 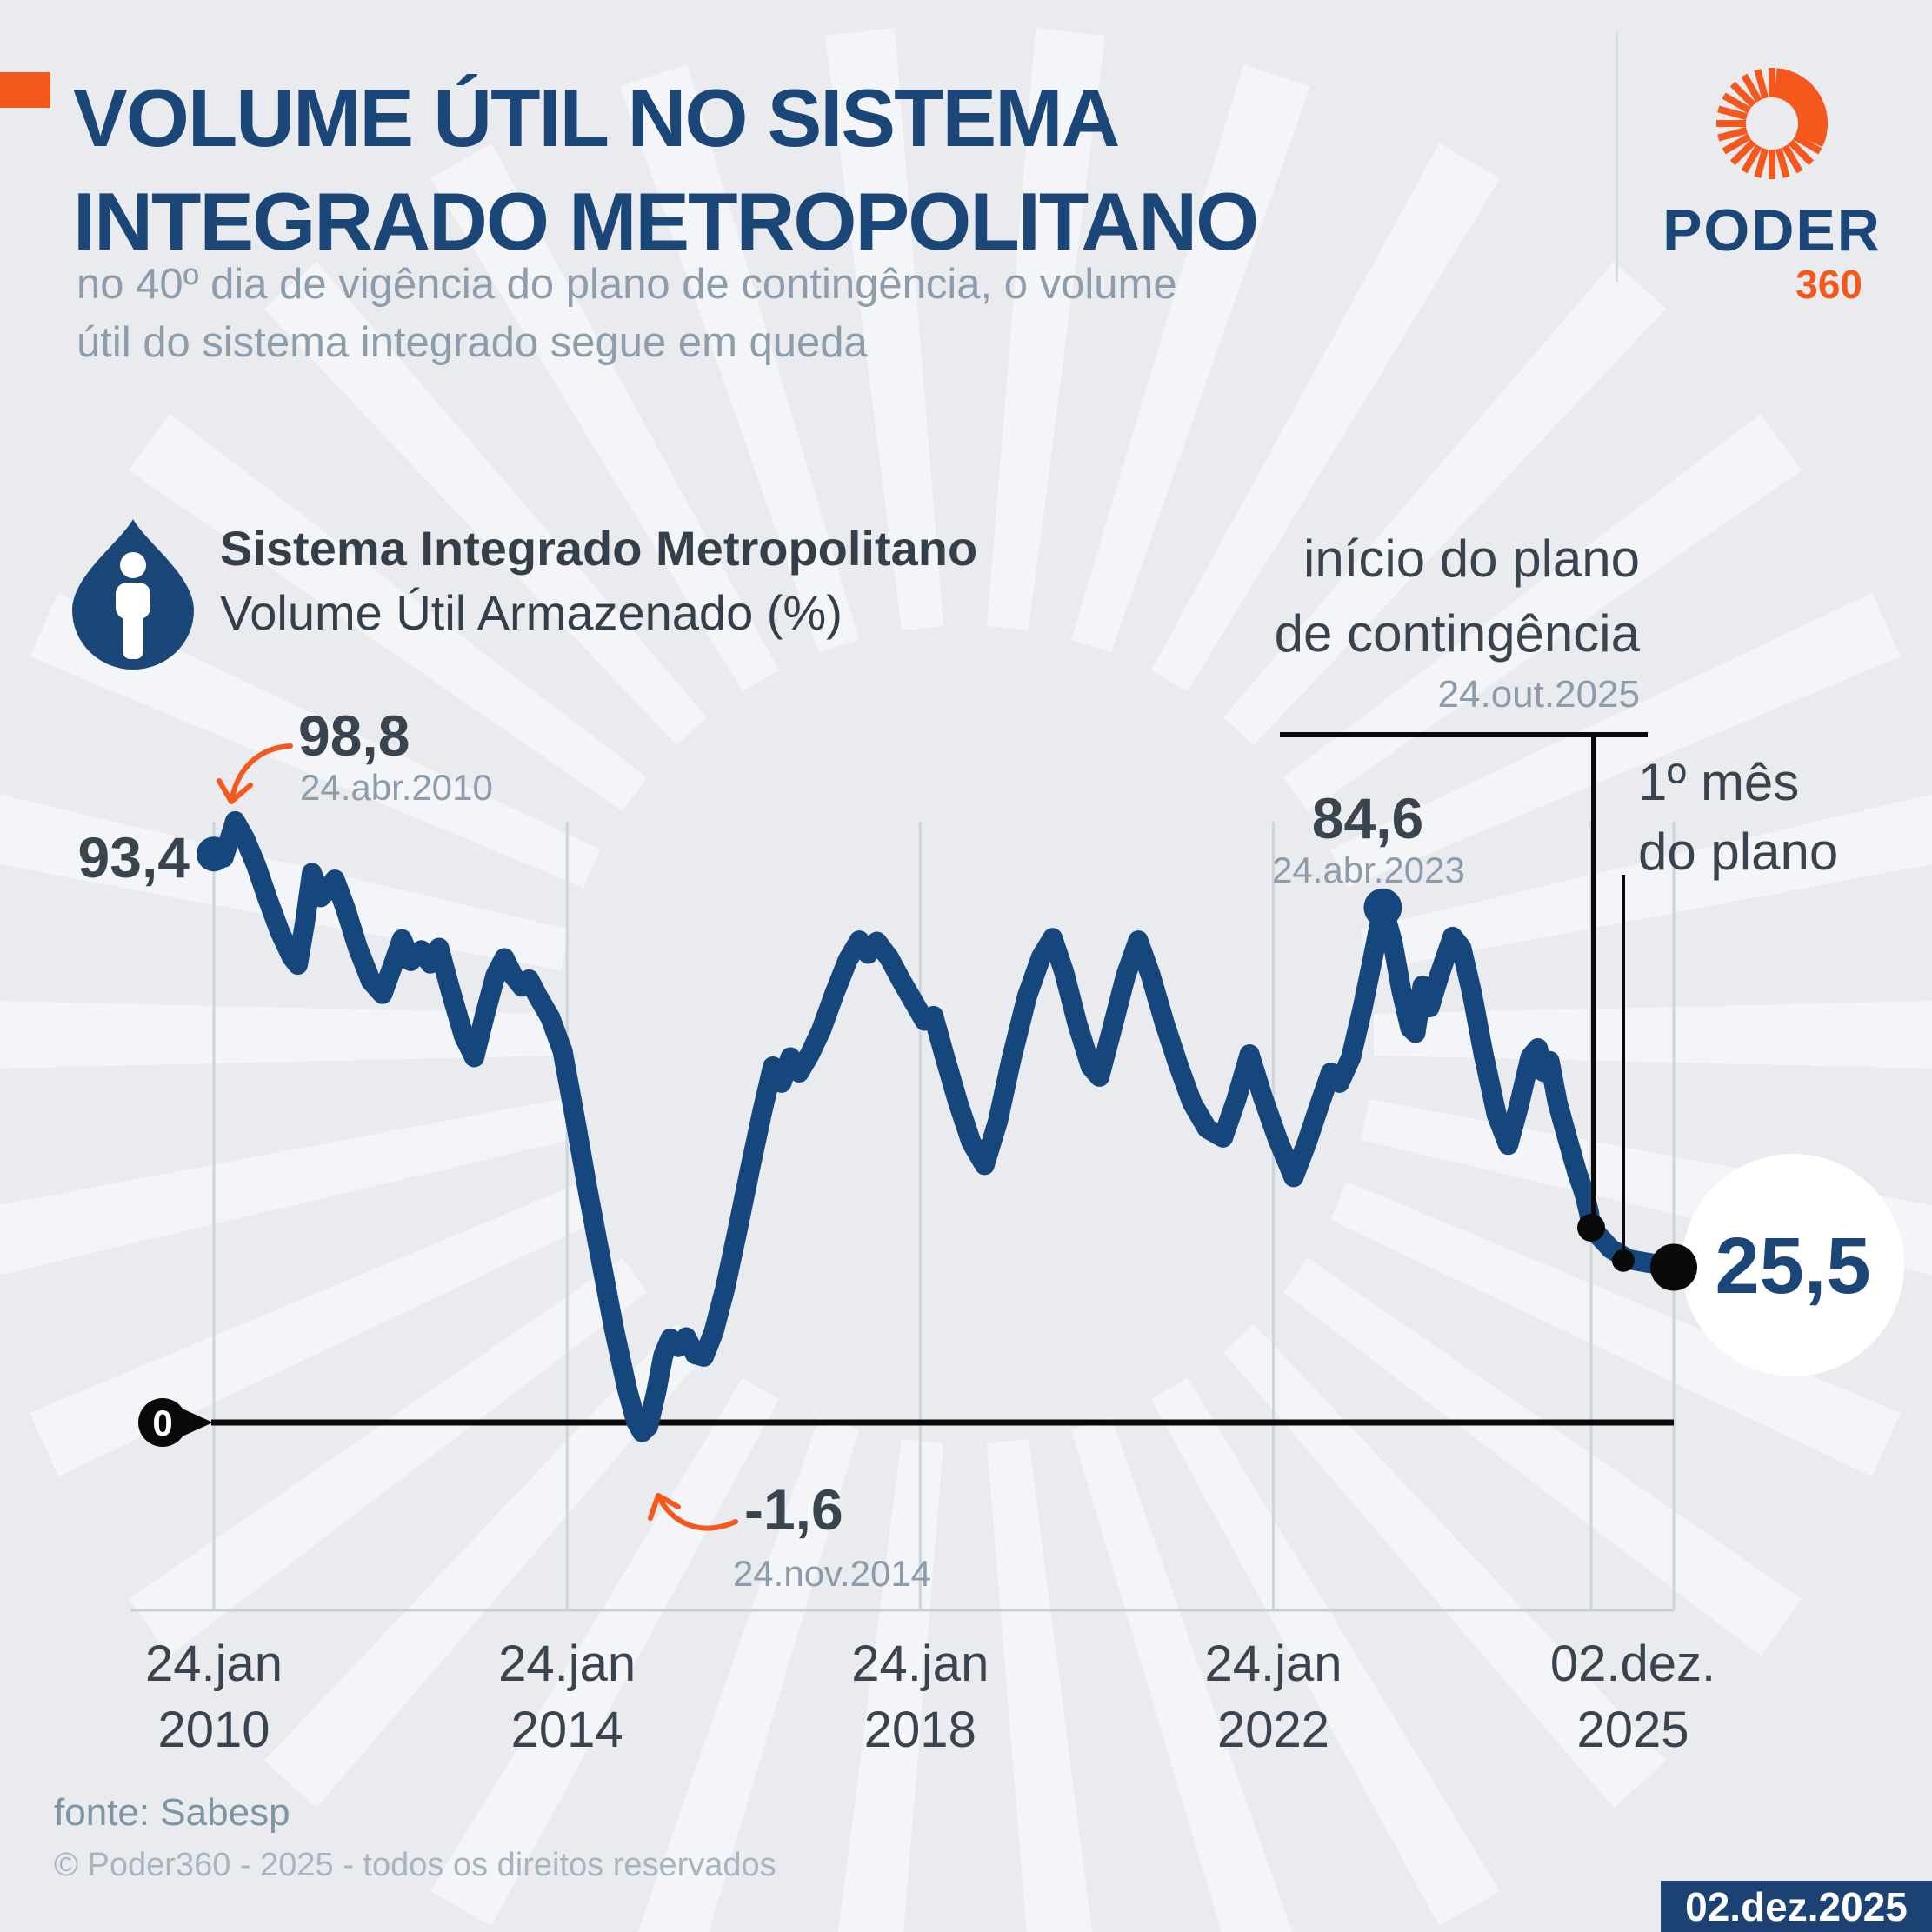 What do you see at coordinates (666, 222) in the screenshot?
I see `title-line-2: INTEGRADO METROPOLITANO` at bounding box center [666, 222].